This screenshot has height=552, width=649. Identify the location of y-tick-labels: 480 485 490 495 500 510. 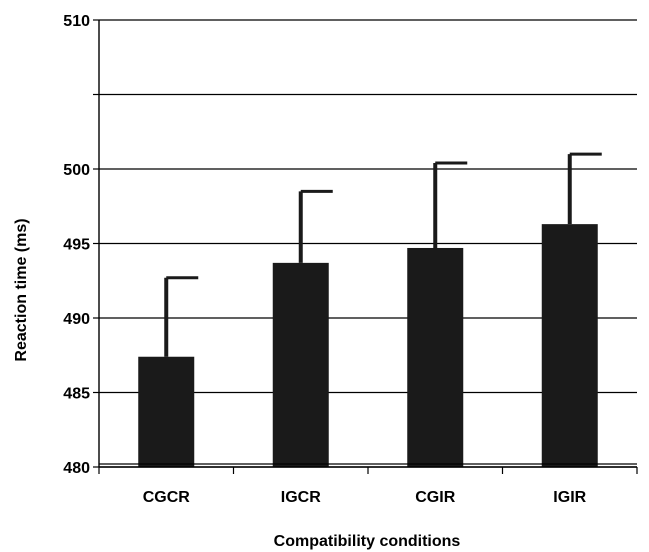
(76, 245).